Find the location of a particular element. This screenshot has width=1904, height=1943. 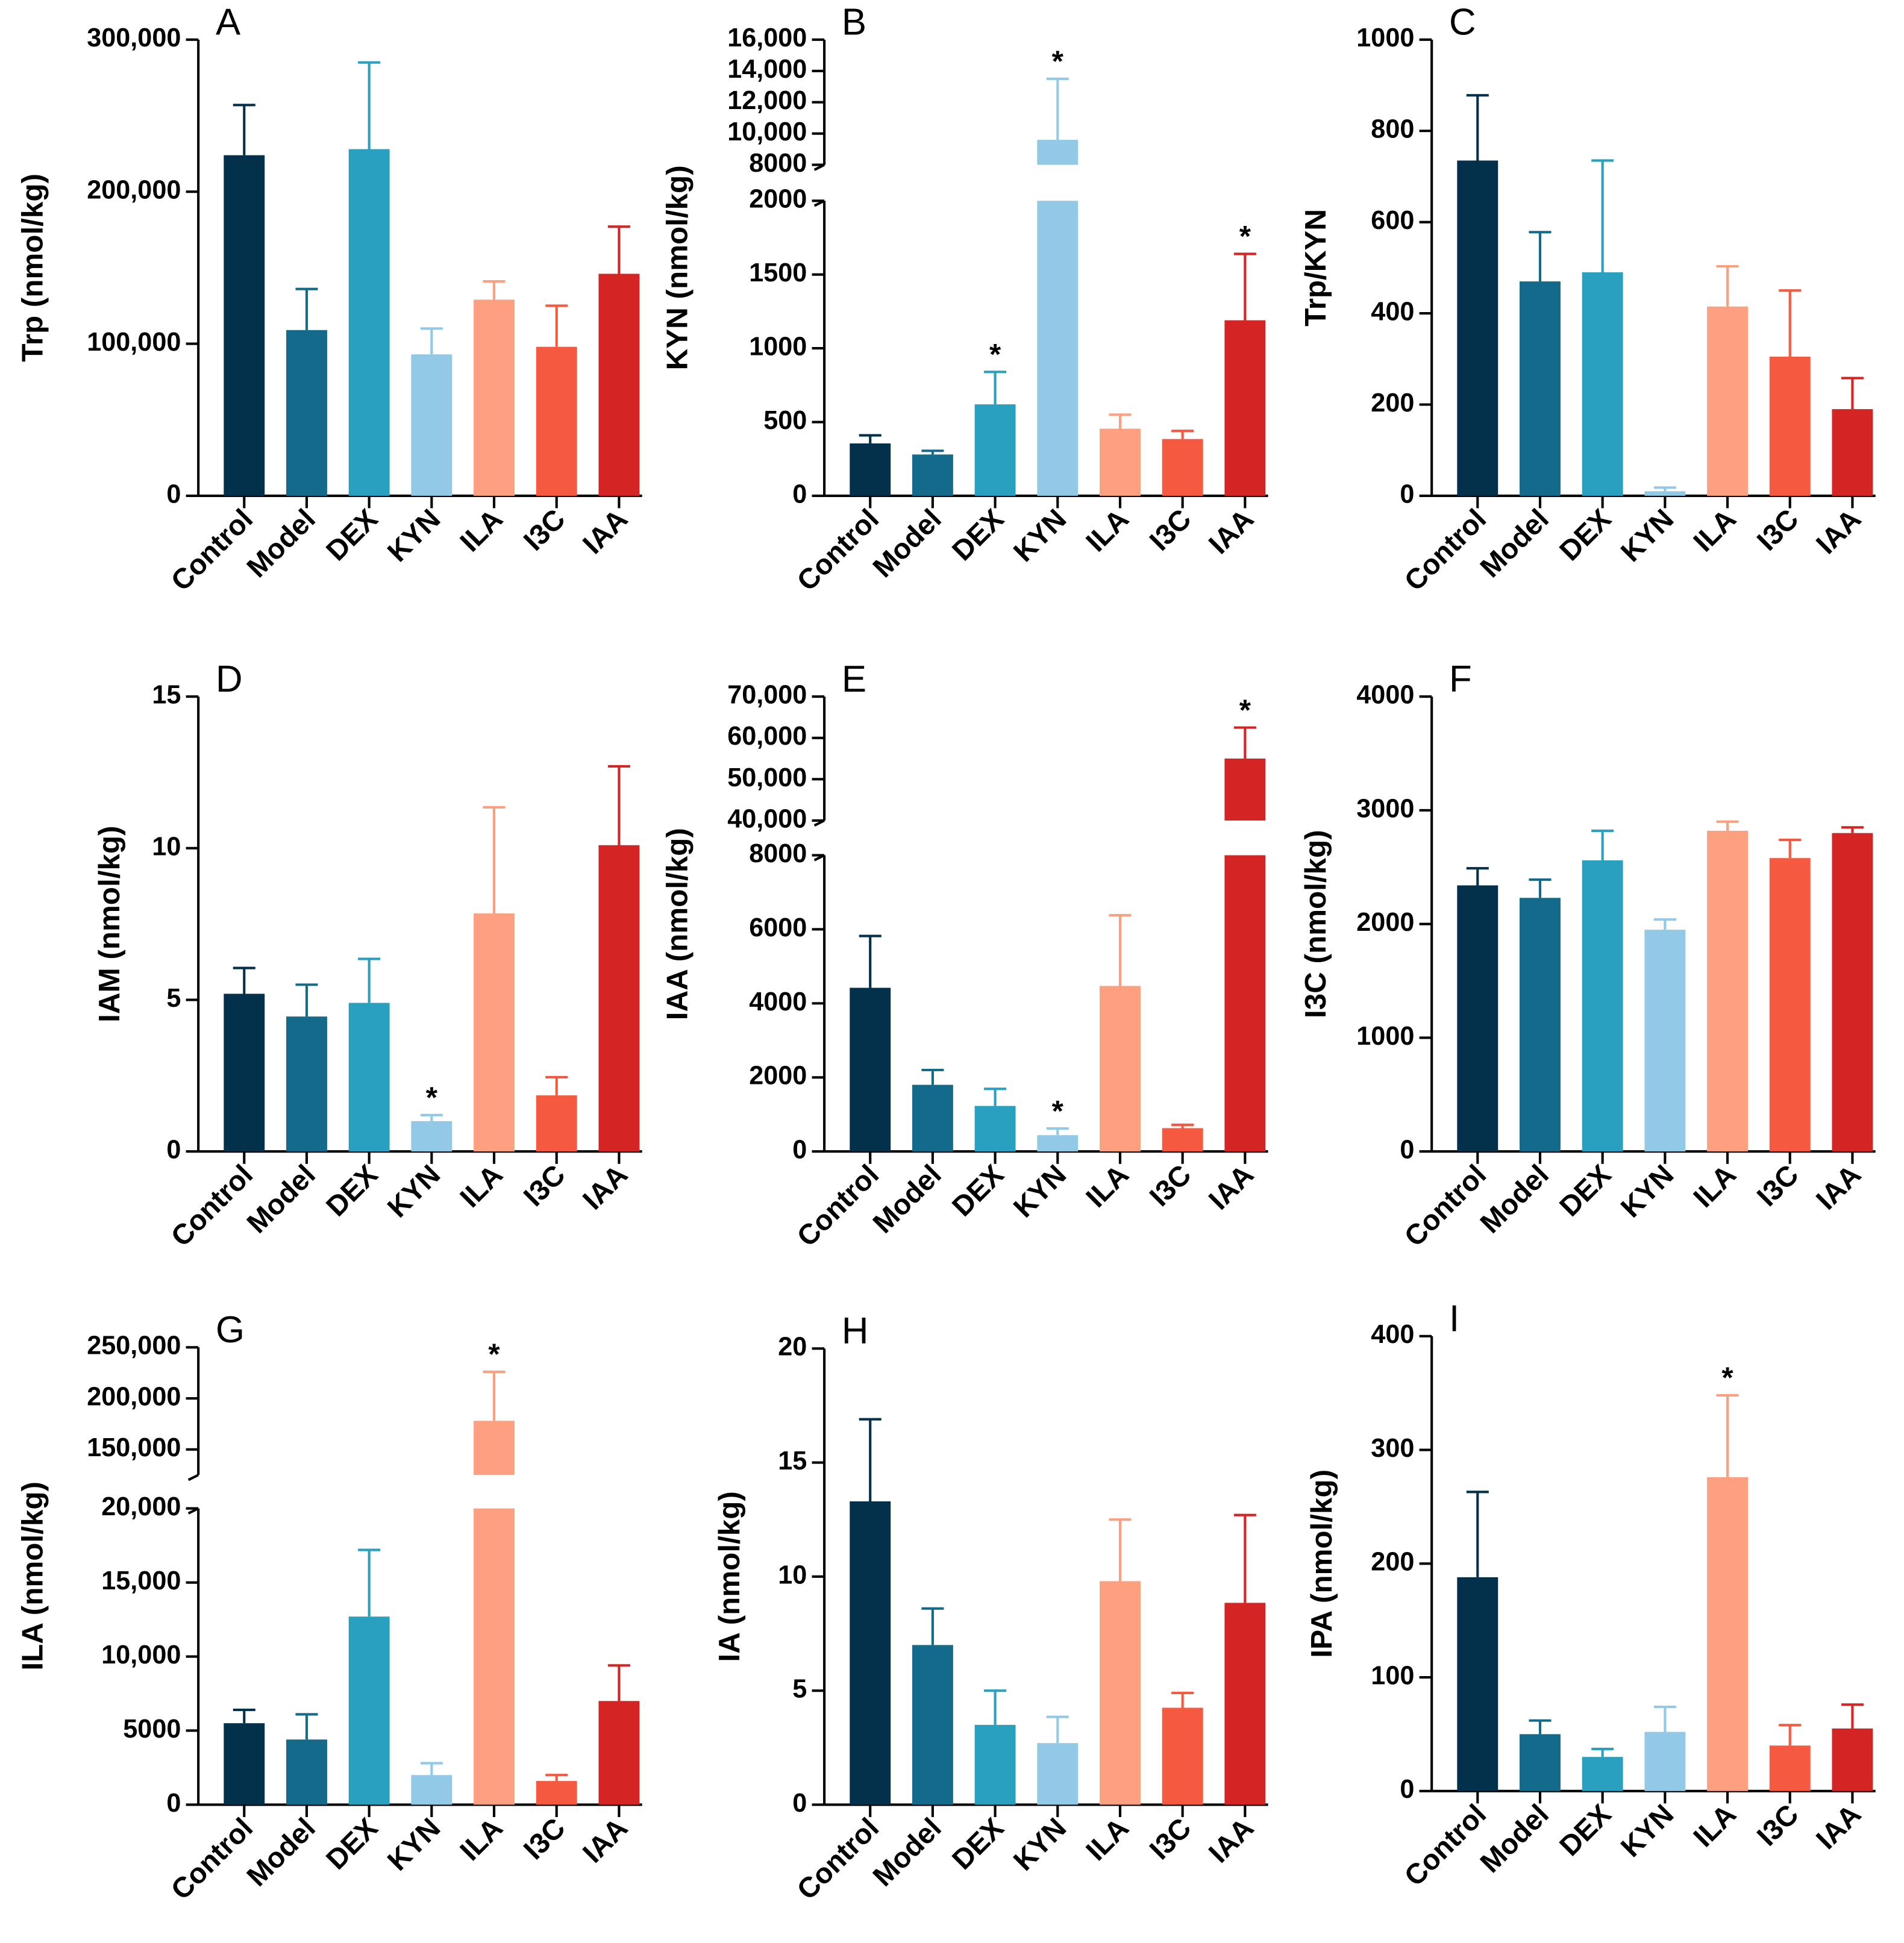

y-tick-label: 15,000 is located at coordinates (141, 1580).